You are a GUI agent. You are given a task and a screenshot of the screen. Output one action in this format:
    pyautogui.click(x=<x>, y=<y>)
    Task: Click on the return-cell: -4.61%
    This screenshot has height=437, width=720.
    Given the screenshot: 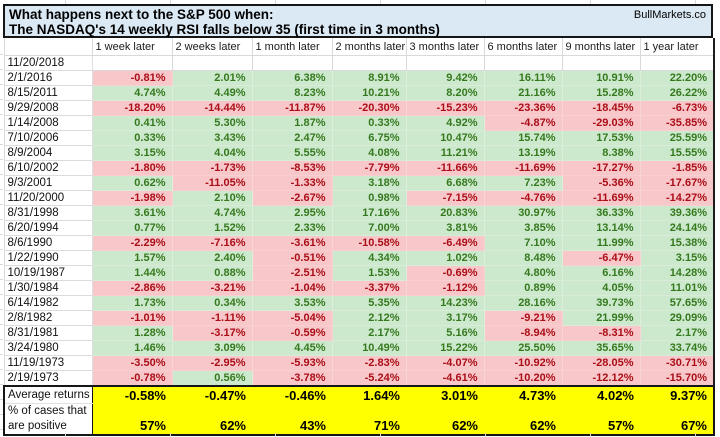 What is the action you would take?
    pyautogui.click(x=445, y=378)
    